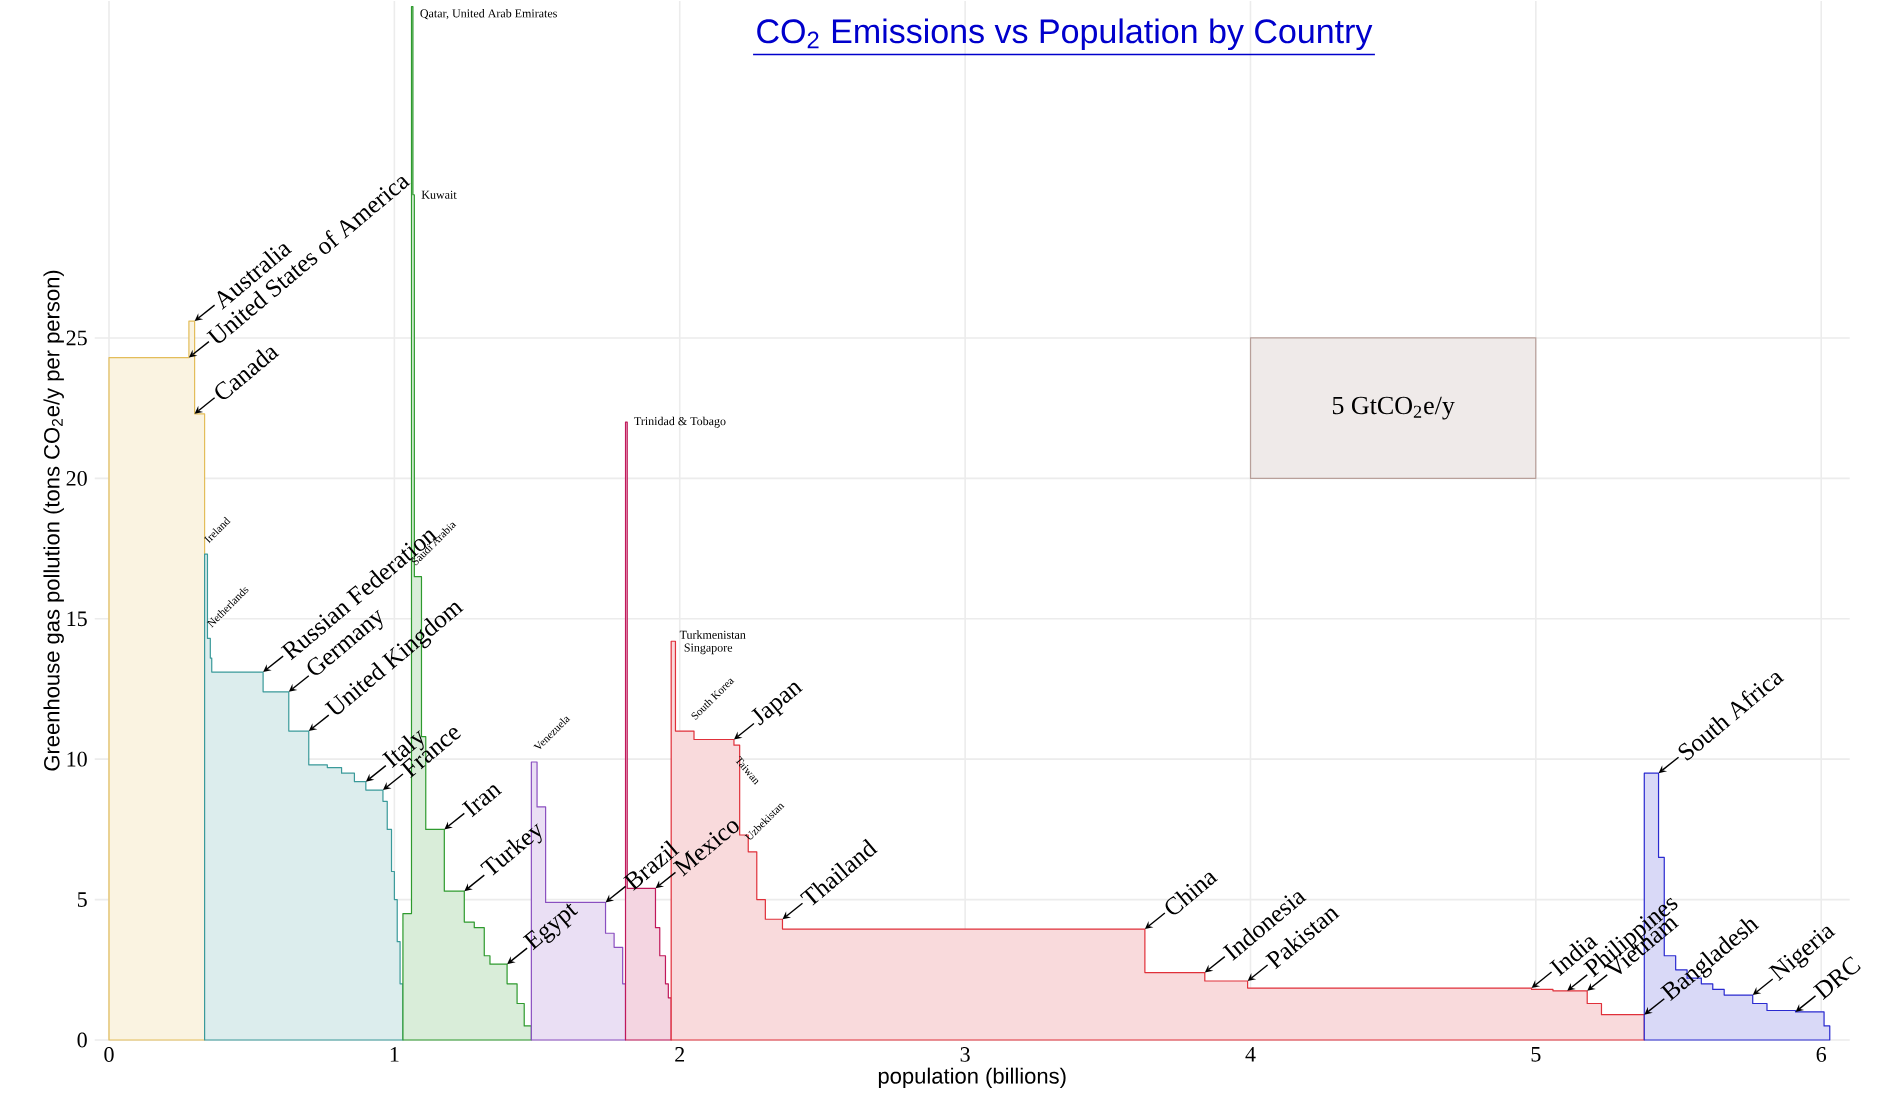  I want to click on y-tick-label: 10, so click(77, 759).